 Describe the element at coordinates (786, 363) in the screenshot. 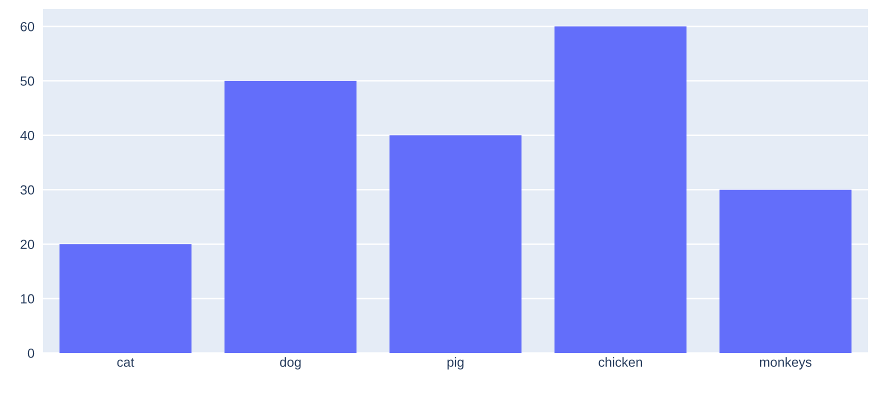

I see `x-tick-label: monkeys` at that location.